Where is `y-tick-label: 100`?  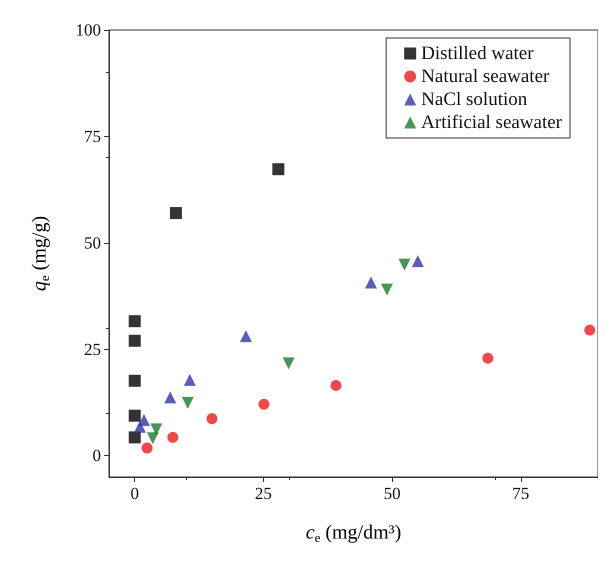 y-tick-label: 100 is located at coordinates (88, 30).